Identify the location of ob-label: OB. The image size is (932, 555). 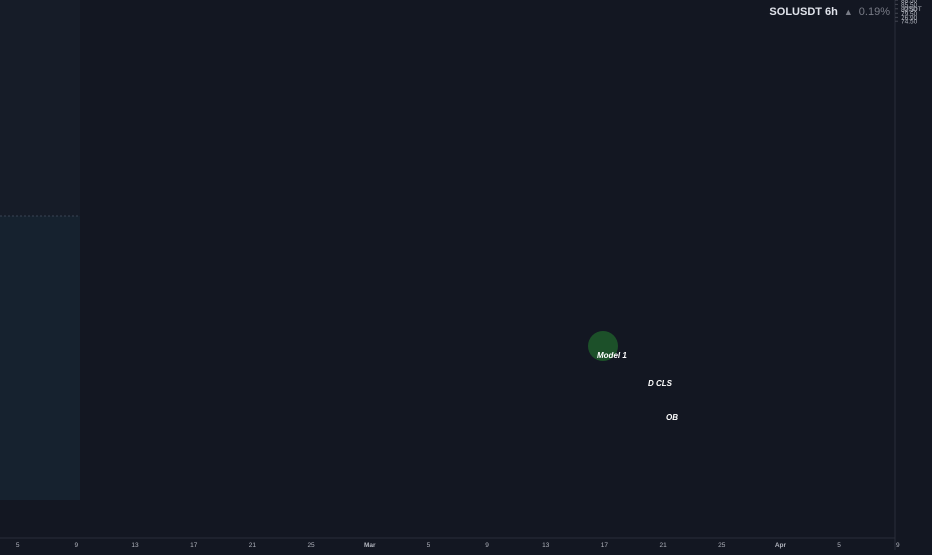
(672, 417).